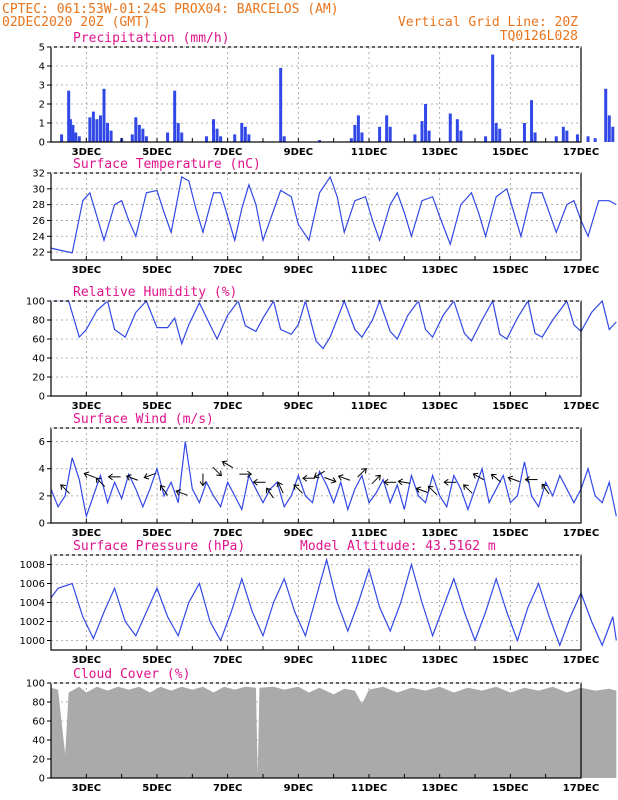 This screenshot has height=800, width=618. I want to click on y-tick-label: 2, so click(42, 105).